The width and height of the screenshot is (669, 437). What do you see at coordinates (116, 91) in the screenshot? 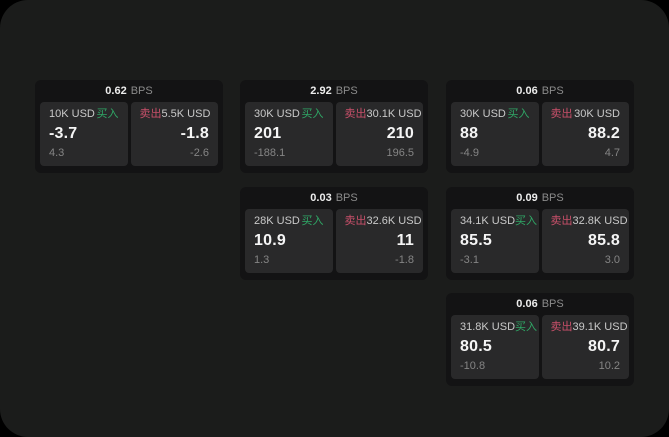
I see `bps-value: 0.62` at bounding box center [116, 91].